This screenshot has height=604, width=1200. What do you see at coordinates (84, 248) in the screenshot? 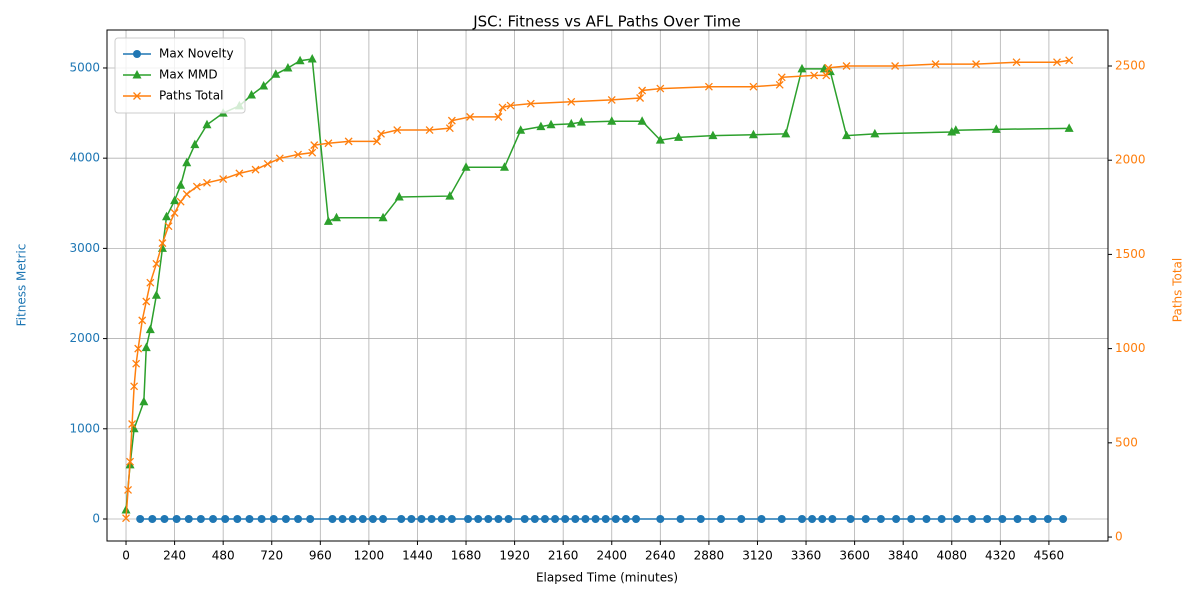
I see `y-tick-label: 3000` at bounding box center [84, 248].